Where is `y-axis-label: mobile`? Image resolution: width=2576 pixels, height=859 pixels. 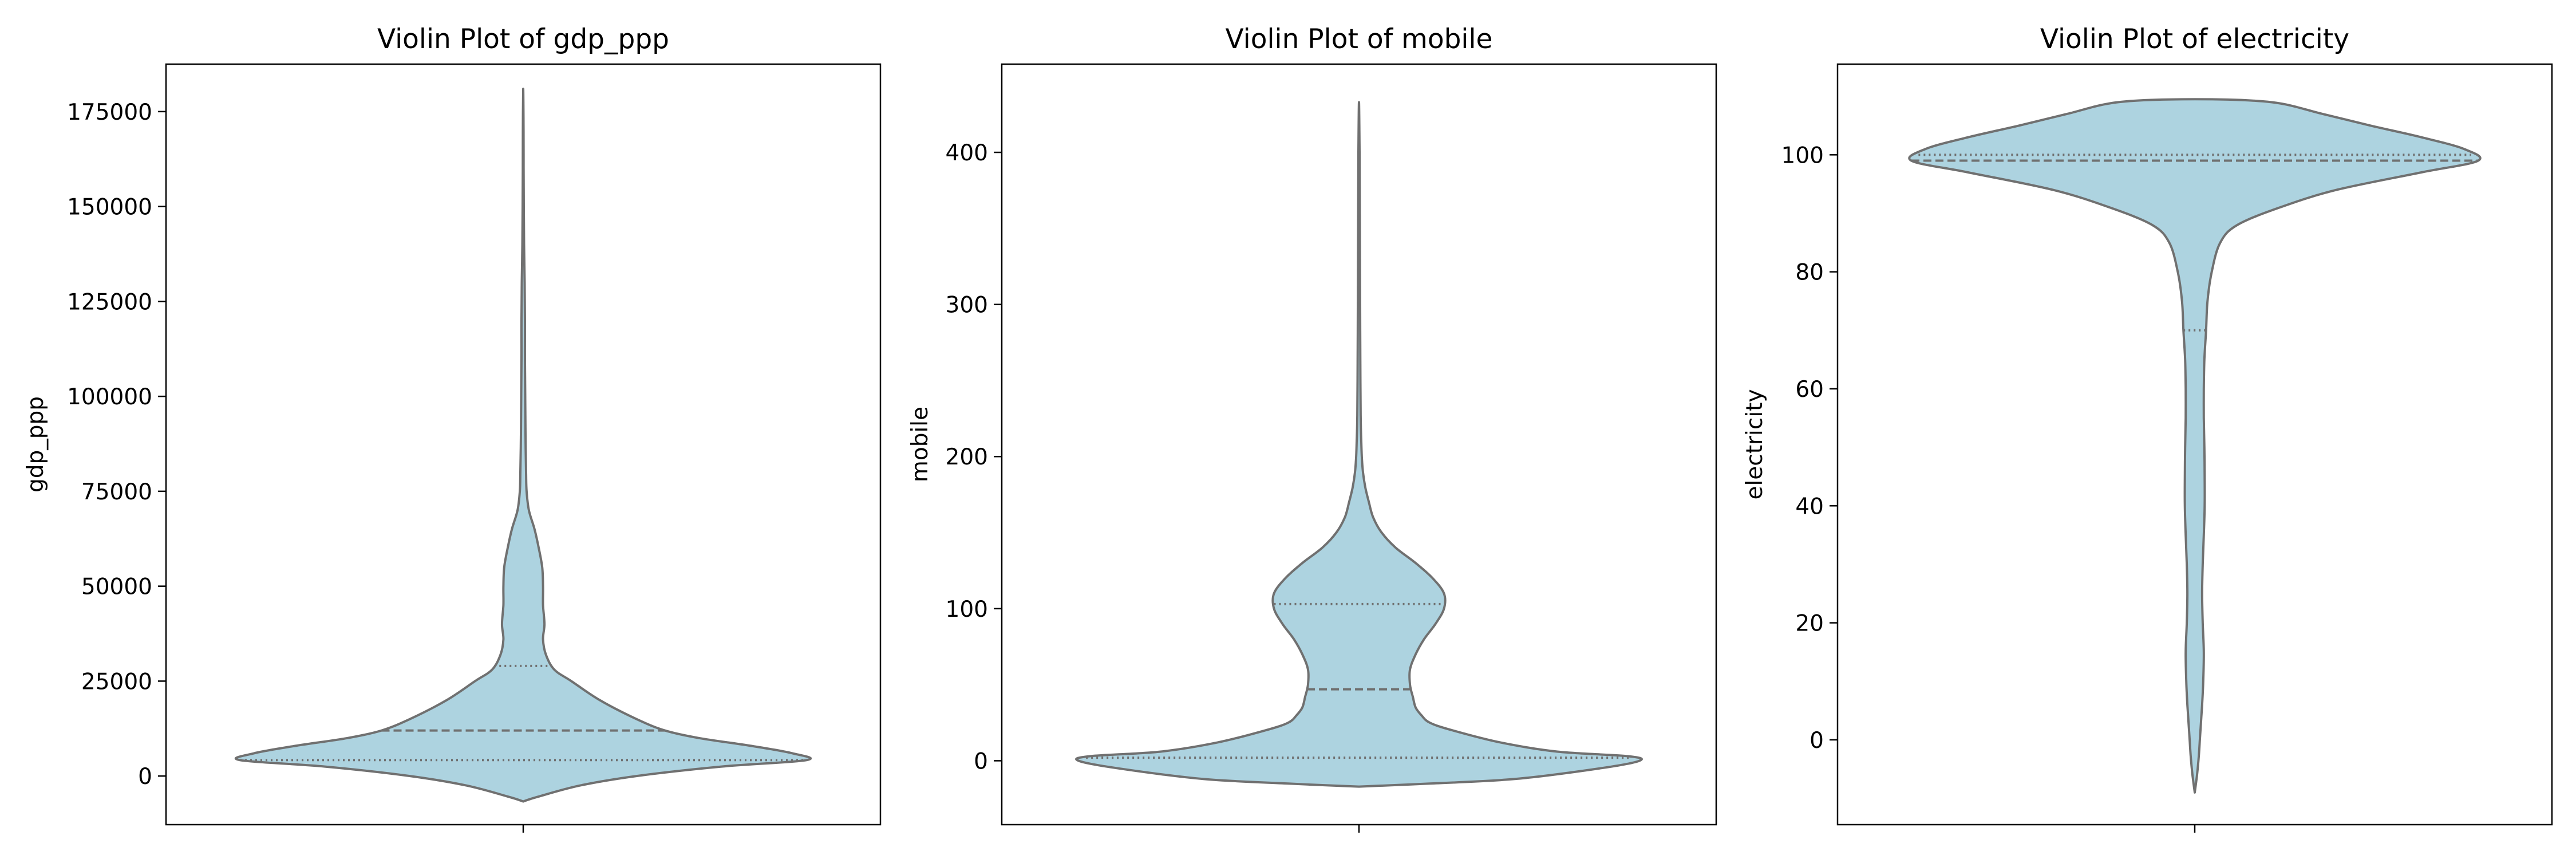 y-axis-label: mobile is located at coordinates (920, 444).